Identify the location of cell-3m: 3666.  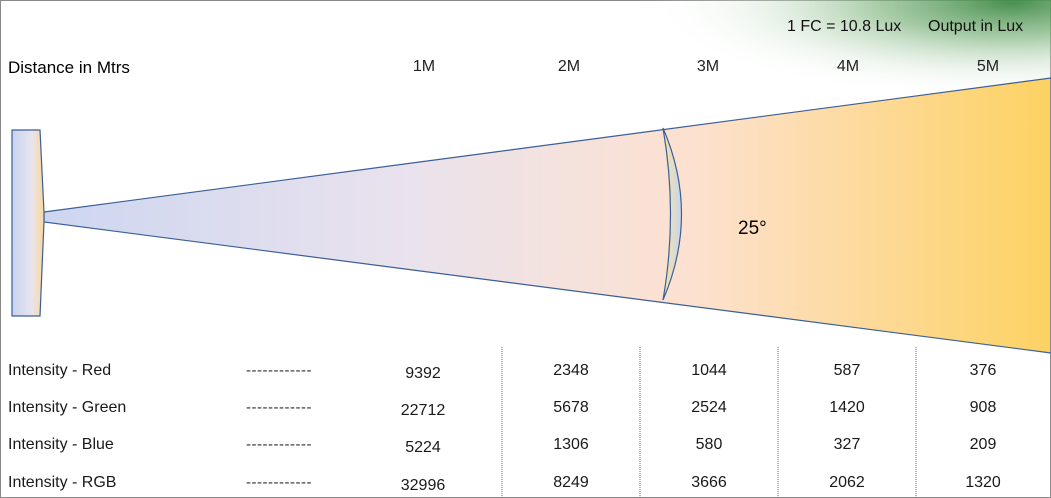
(709, 482).